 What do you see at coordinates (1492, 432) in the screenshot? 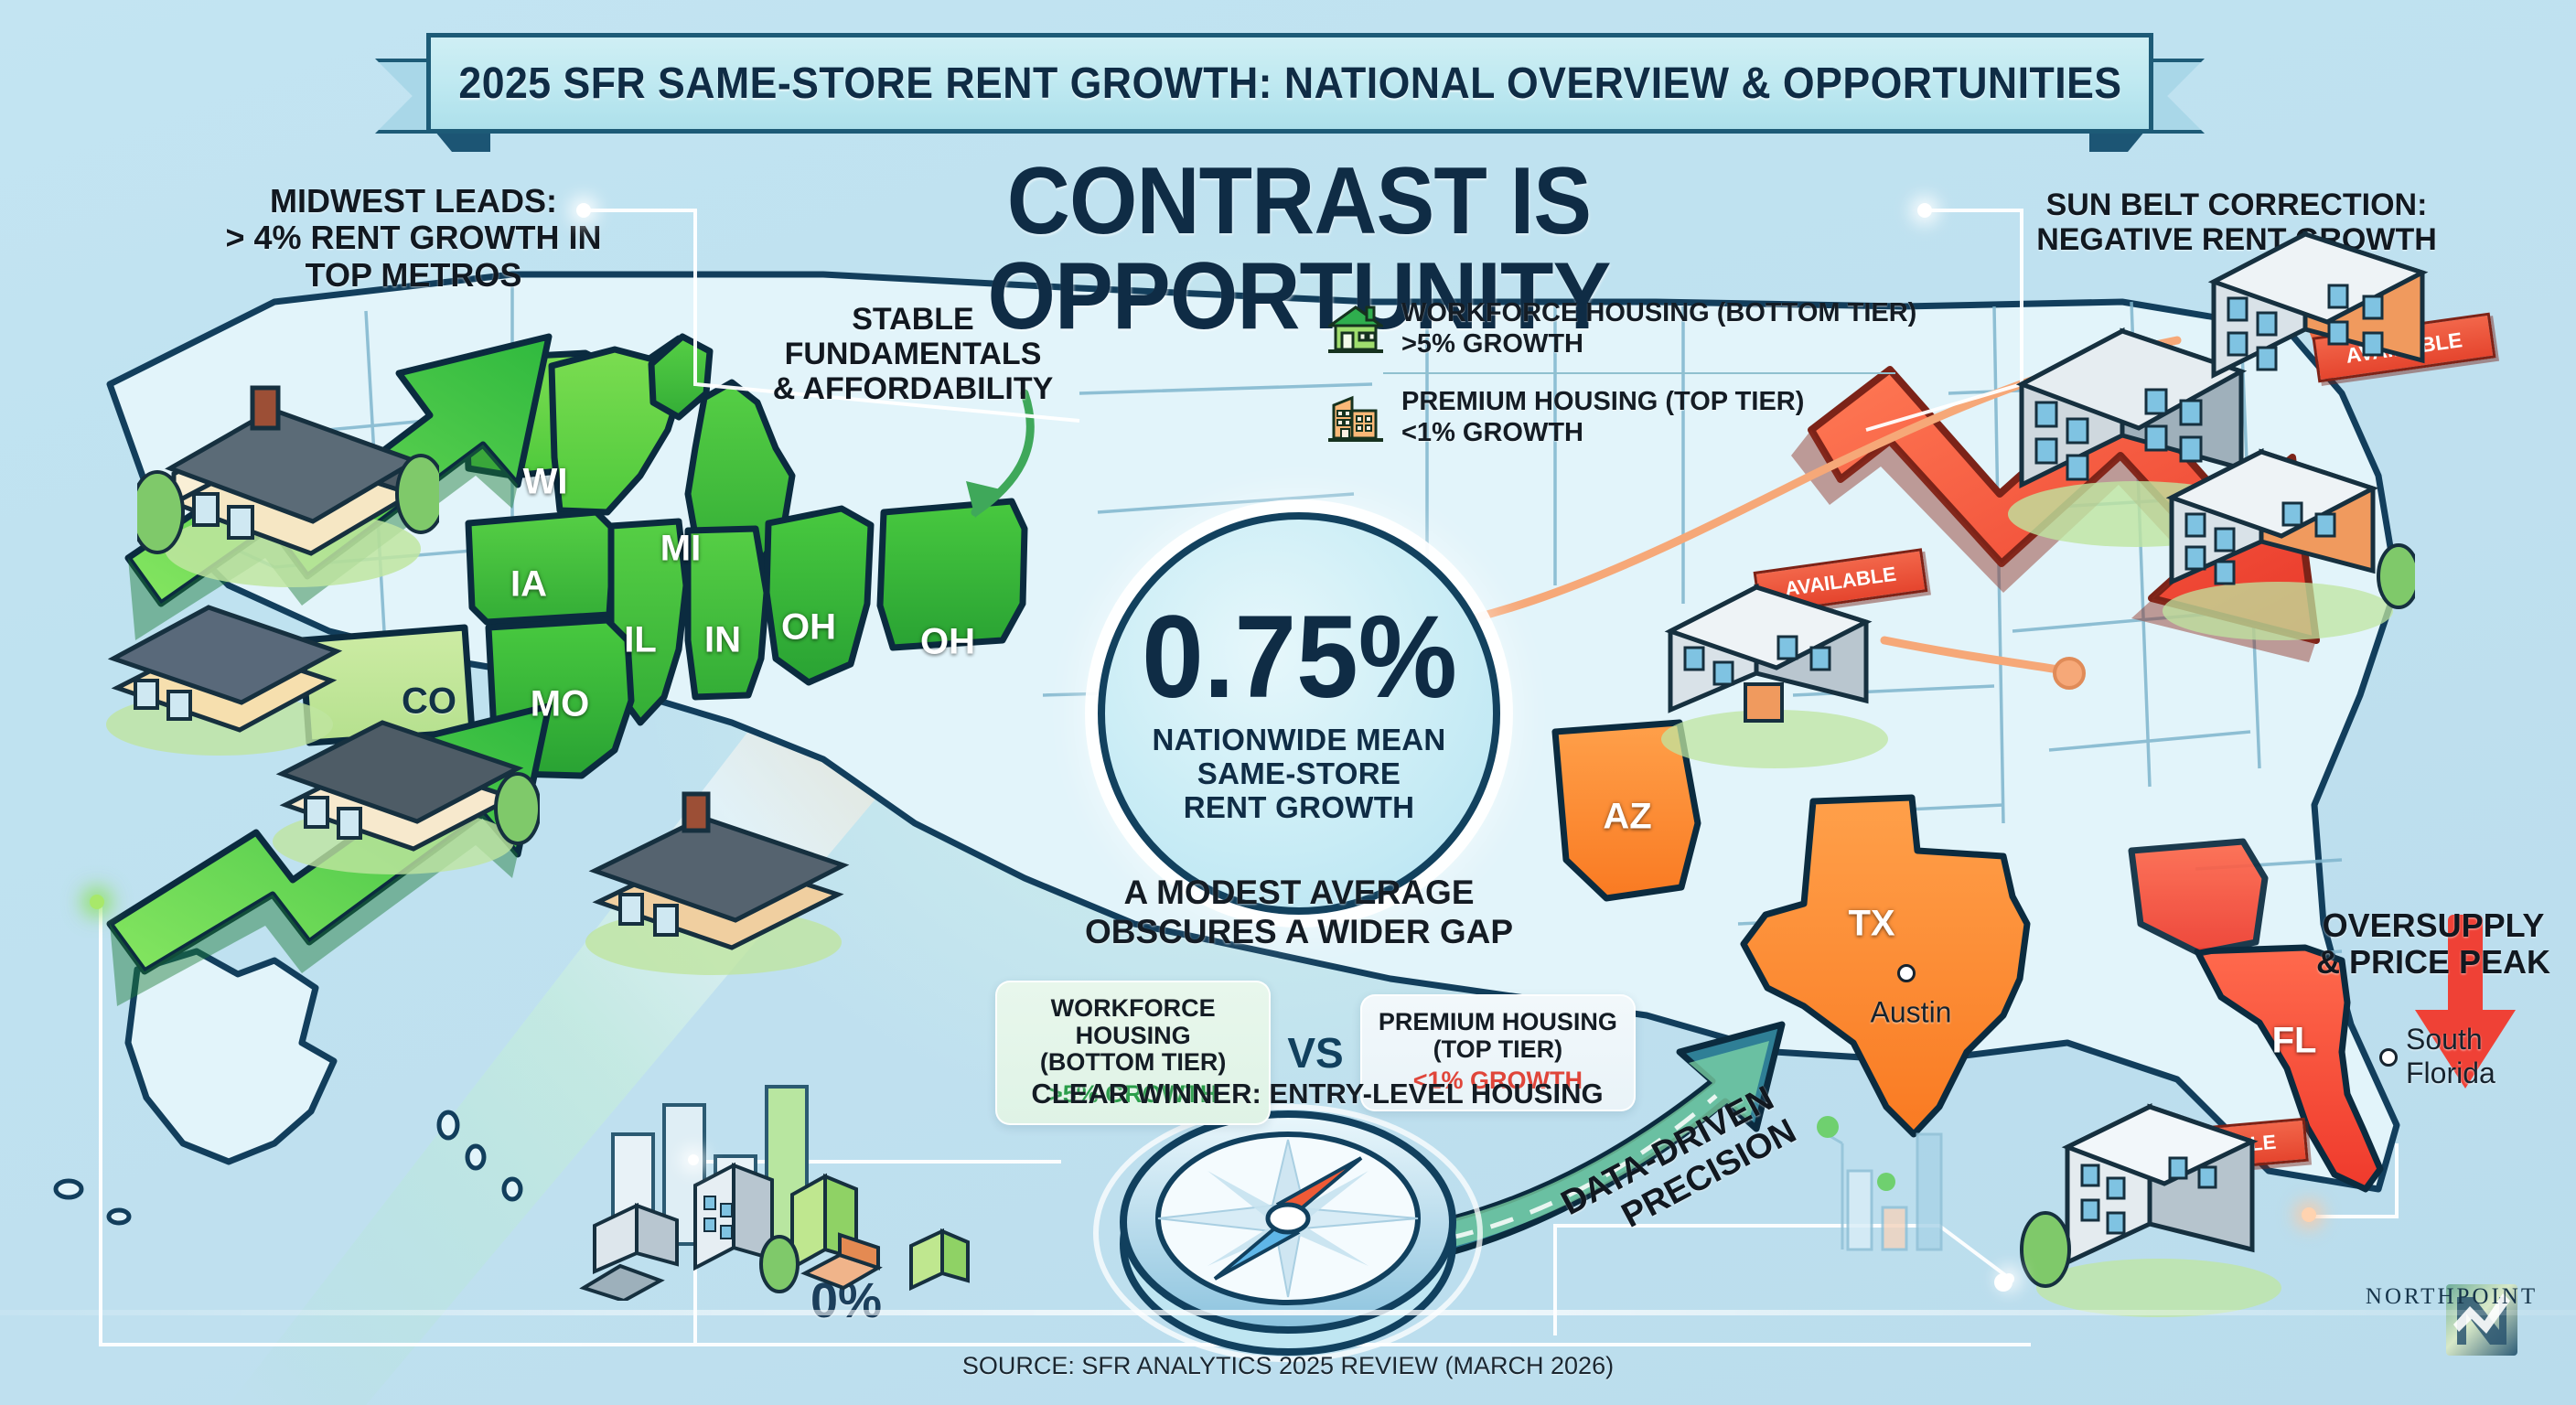
I see `legend-premium-value: <1% GROWTH` at bounding box center [1492, 432].